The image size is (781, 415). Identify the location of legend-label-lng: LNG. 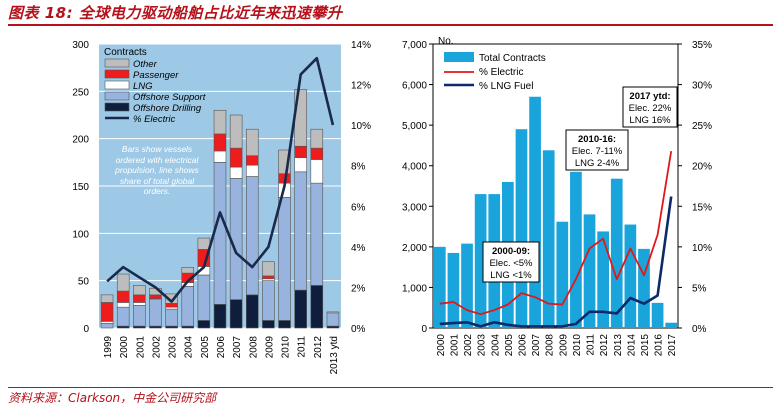
(143, 86).